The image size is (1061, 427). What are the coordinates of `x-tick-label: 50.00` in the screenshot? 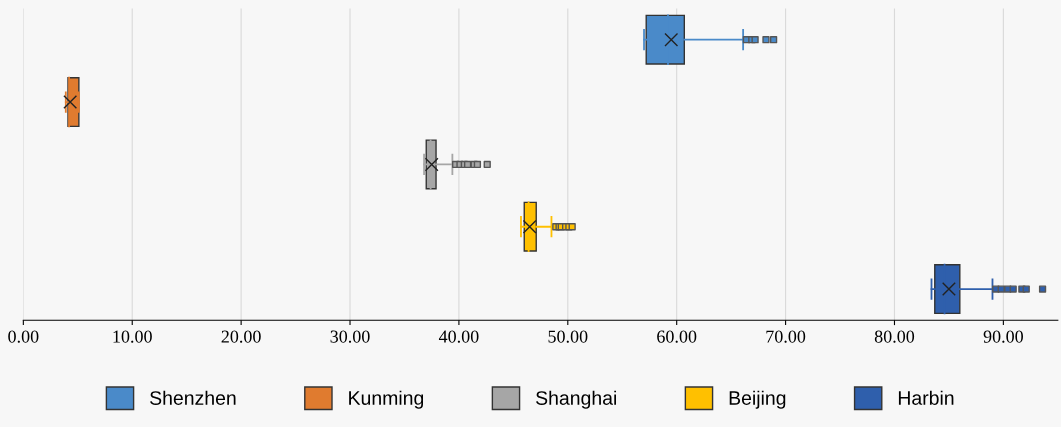 It's located at (568, 336).